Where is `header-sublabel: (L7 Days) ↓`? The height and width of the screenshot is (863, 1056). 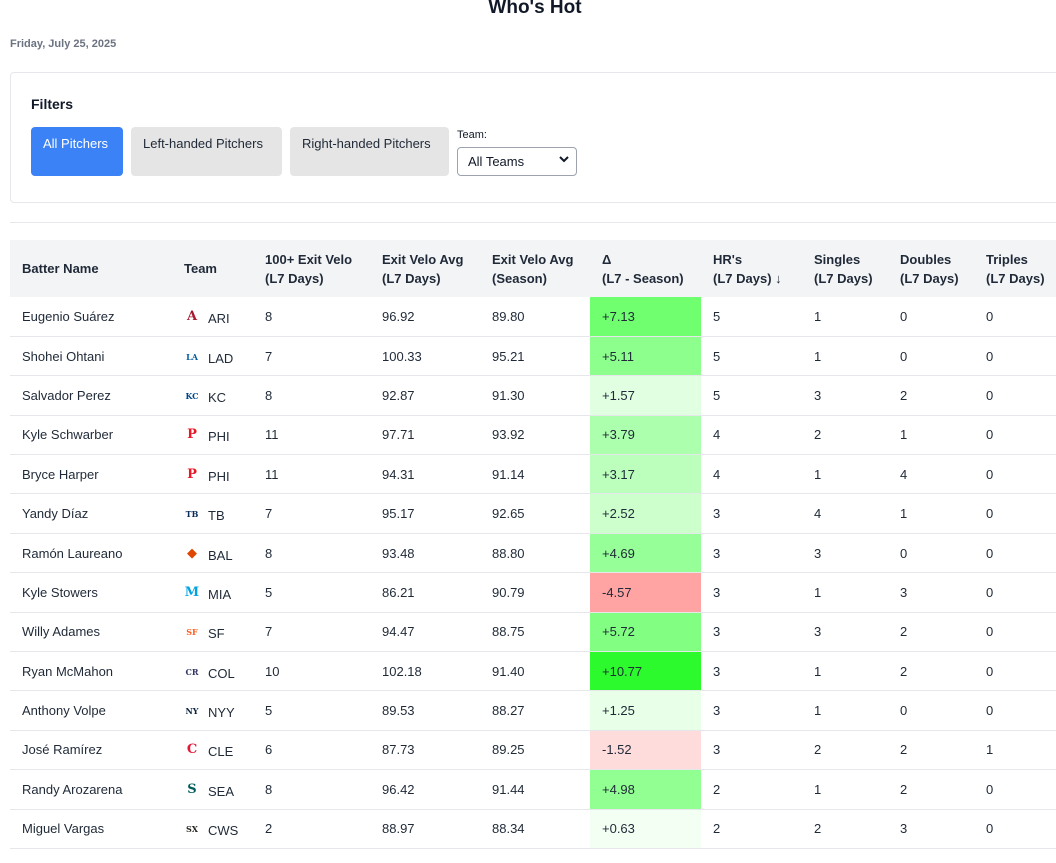 header-sublabel: (L7 Days) ↓ is located at coordinates (751, 278).